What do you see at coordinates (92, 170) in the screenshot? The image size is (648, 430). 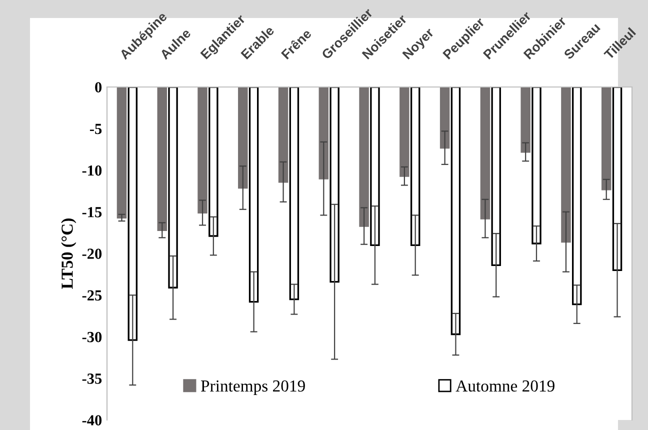 I see `y-tick-label: -10` at bounding box center [92, 170].